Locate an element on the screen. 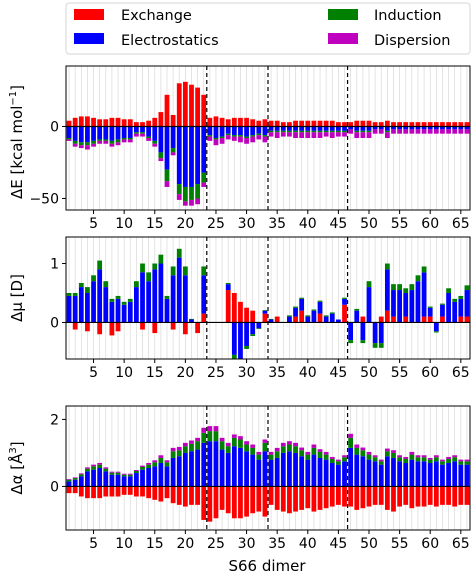  x-tick-label: 60 is located at coordinates (430, 224).